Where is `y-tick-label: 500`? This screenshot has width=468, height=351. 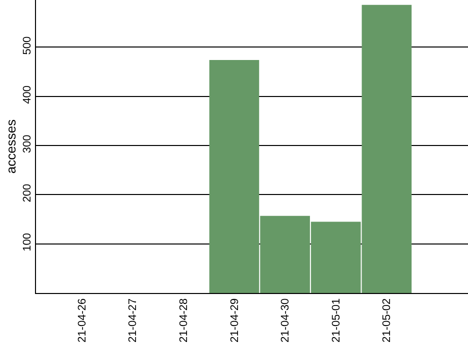
y-tick-label: 500 is located at coordinates (28, 45).